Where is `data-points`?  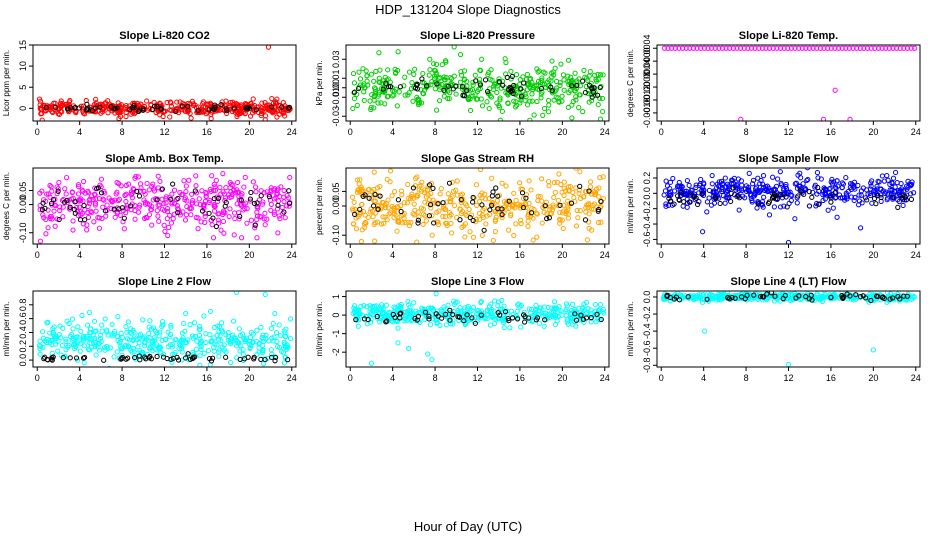 data-points is located at coordinates (478, 328).